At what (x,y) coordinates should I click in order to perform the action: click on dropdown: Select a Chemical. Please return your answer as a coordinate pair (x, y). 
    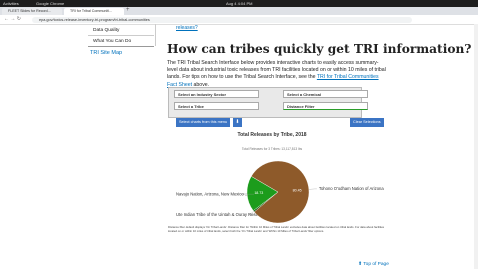
    Looking at the image, I should click on (325, 94).